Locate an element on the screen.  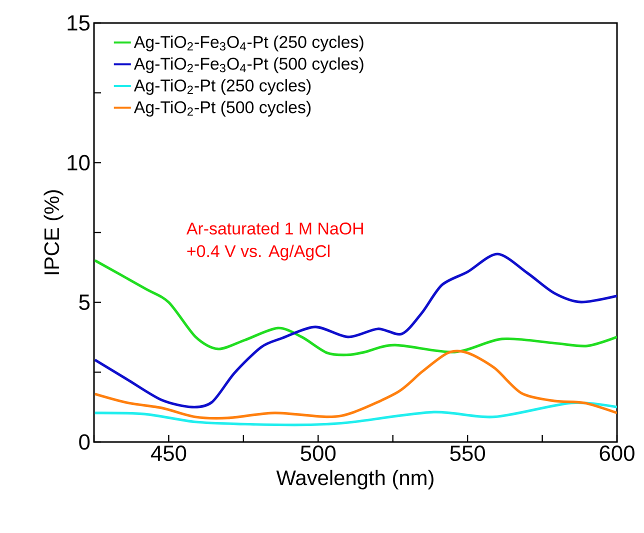
x-tick-label: 550 is located at coordinates (467, 454).